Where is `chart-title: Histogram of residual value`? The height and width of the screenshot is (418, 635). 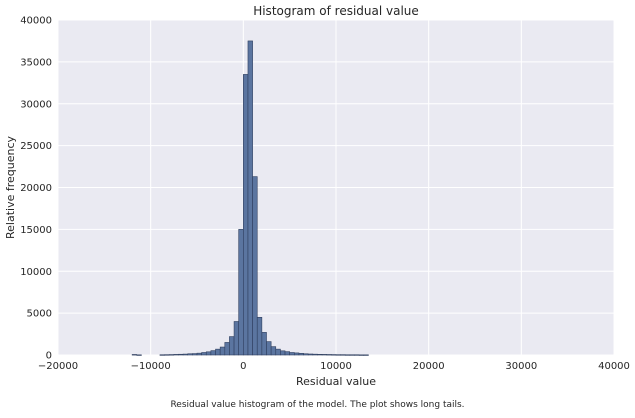 chart-title: Histogram of residual value is located at coordinates (336, 11).